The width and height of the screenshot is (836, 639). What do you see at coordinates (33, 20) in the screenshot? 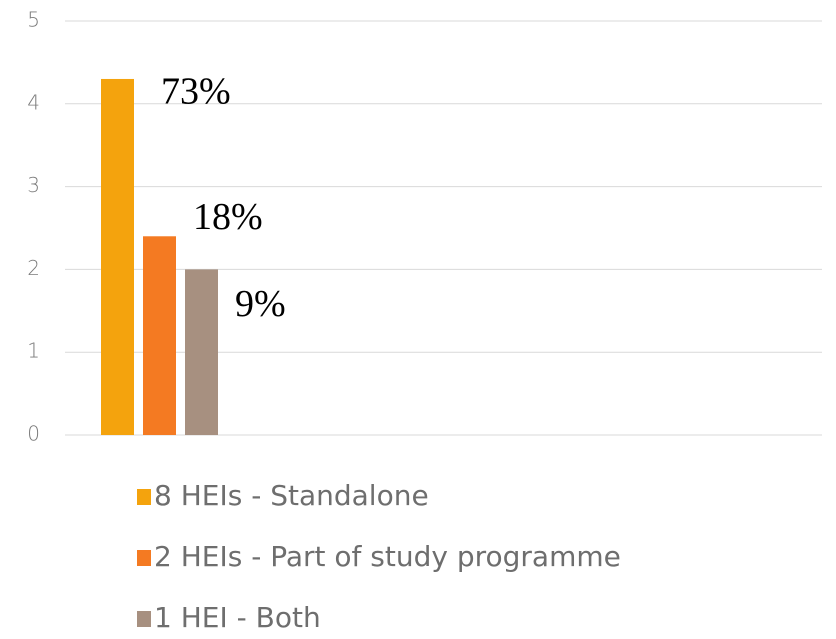
I see `y-tick-label: 5` at bounding box center [33, 20].